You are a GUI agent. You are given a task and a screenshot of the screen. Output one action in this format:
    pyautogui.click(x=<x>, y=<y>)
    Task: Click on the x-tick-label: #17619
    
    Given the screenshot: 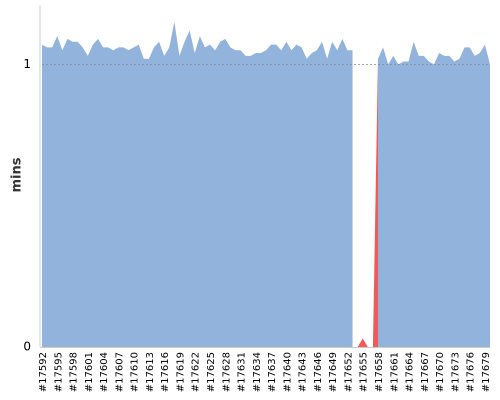 What is the action you would take?
    pyautogui.click(x=180, y=372)
    